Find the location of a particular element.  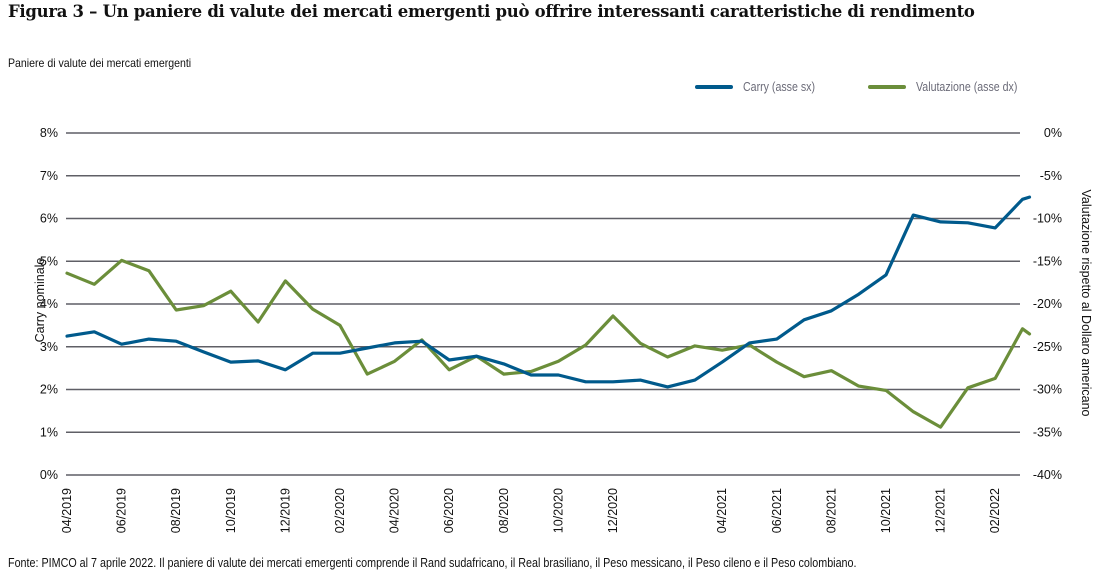

x-tick-label: 04/2019 is located at coordinates (67, 510).